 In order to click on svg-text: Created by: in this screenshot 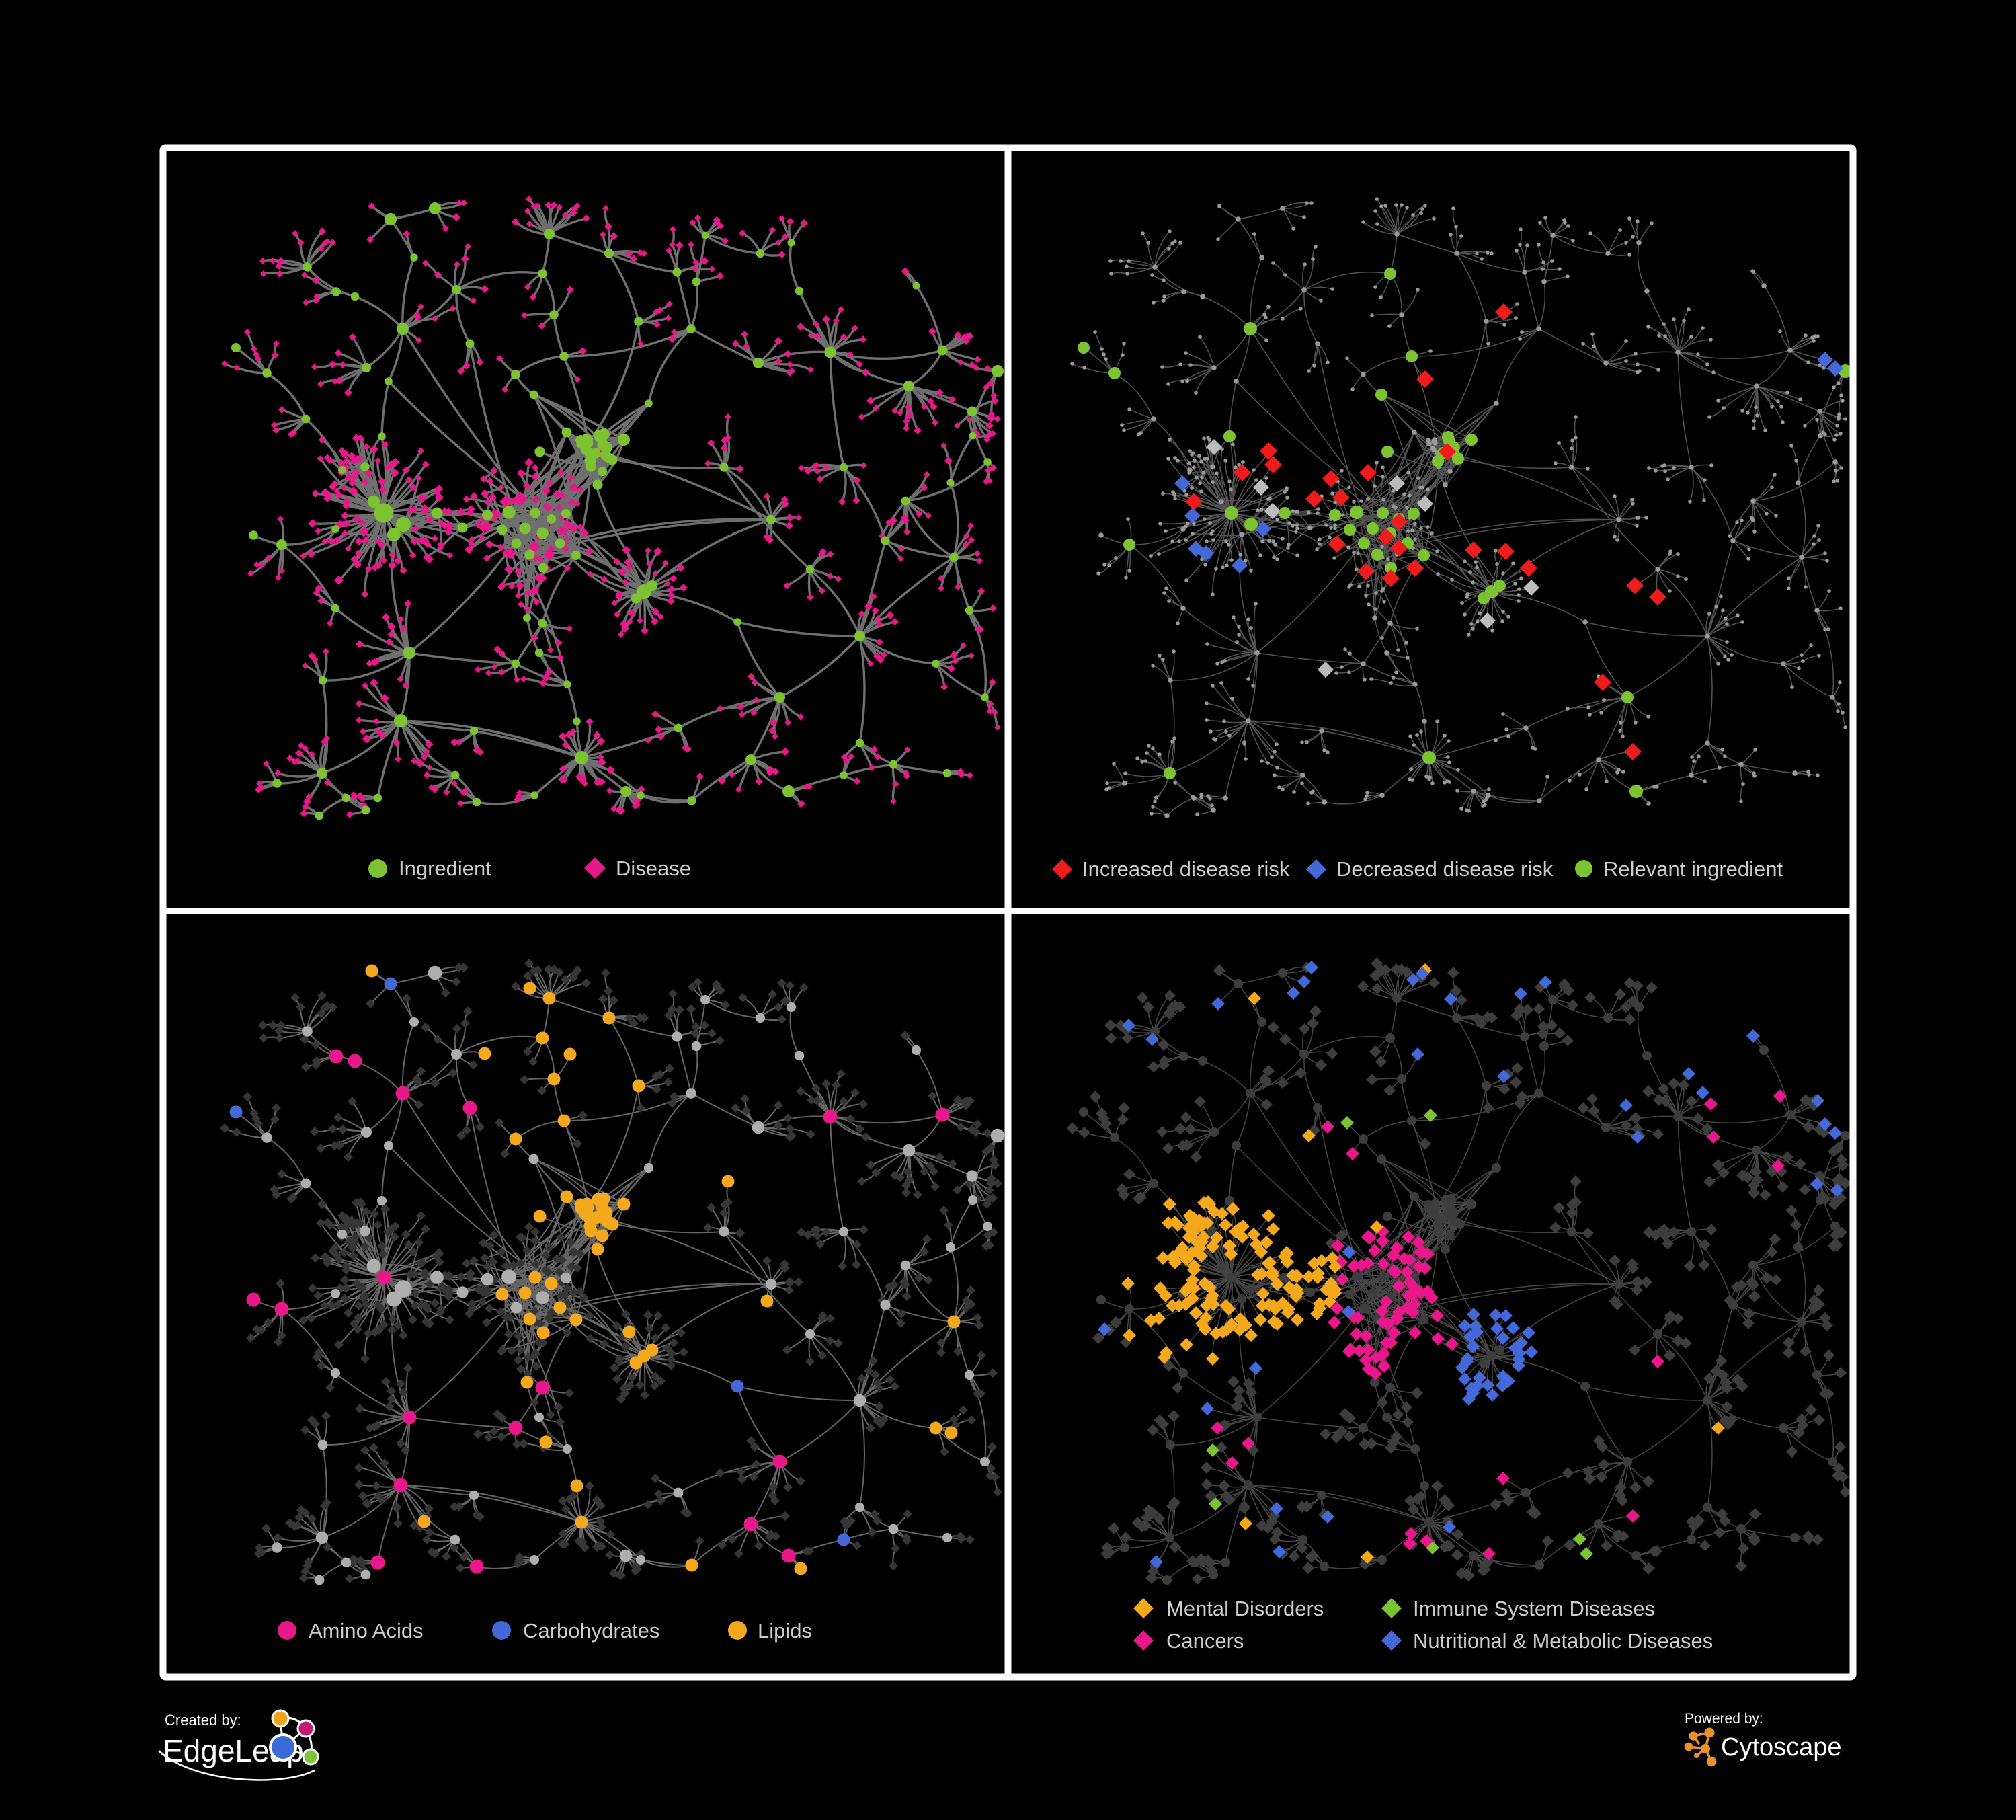, I will do `click(203, 1720)`.